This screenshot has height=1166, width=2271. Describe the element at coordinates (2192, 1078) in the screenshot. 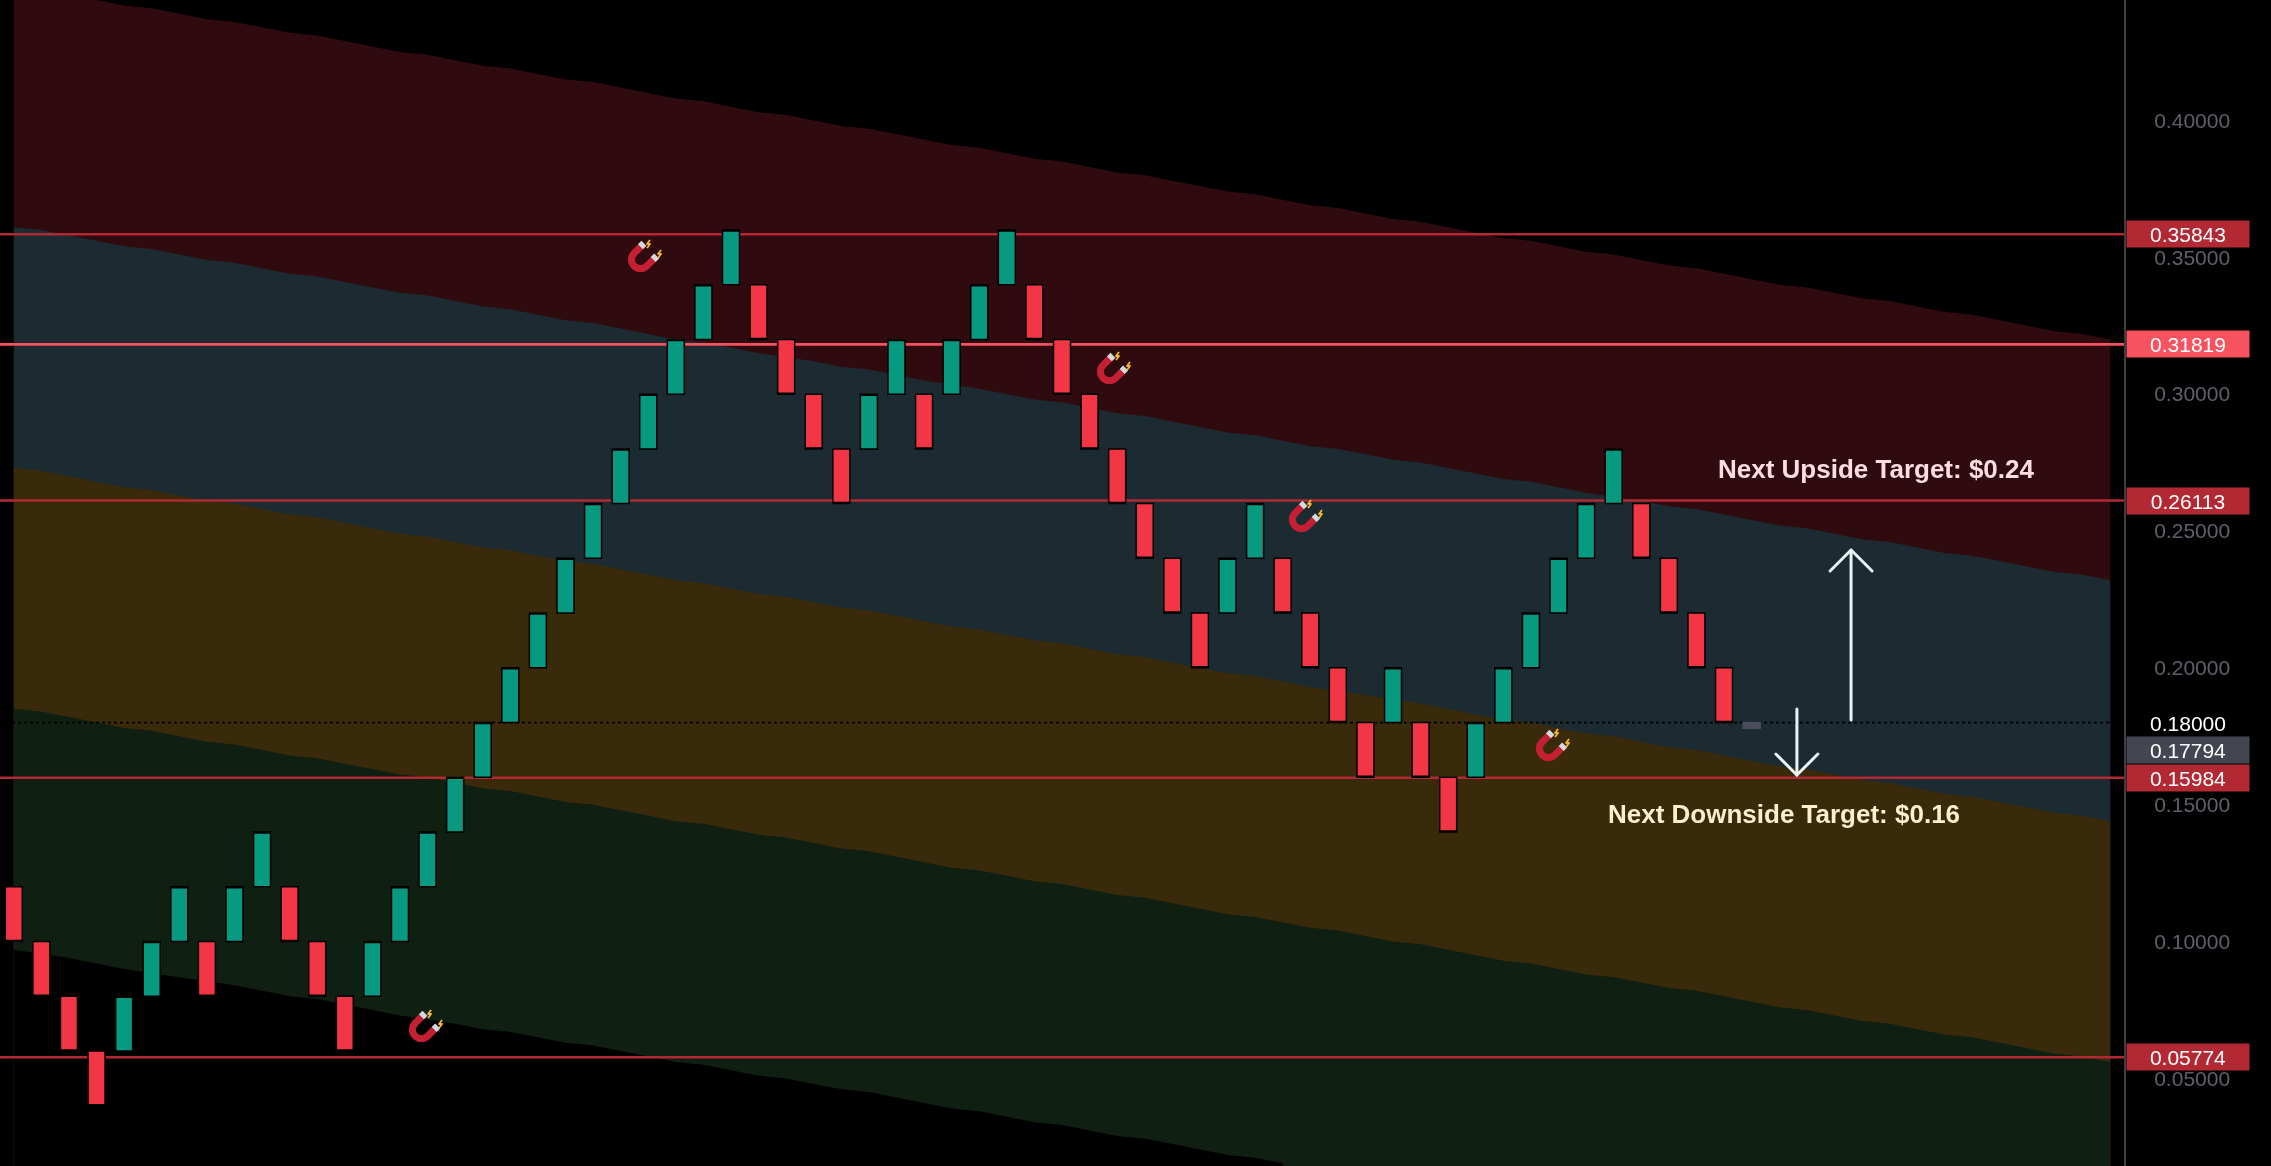

I see `y-tick-label: 0.05000` at that location.